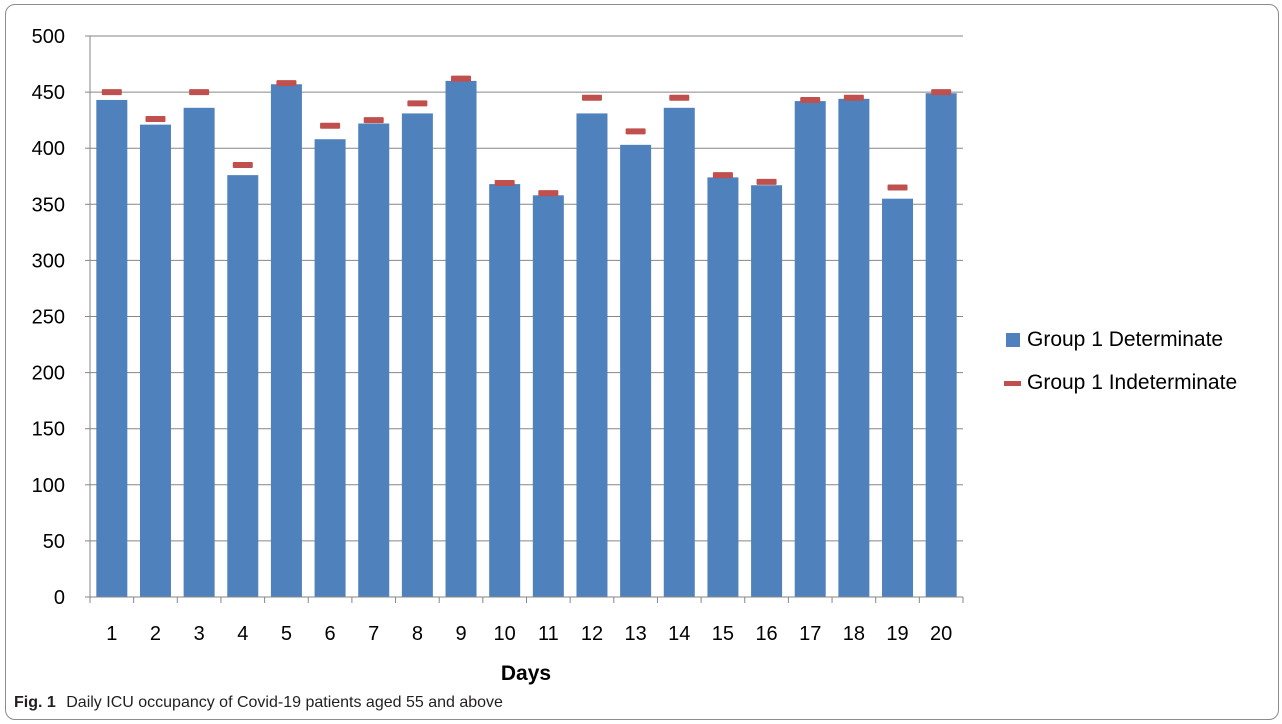 The width and height of the screenshot is (1282, 724). What do you see at coordinates (373, 634) in the screenshot?
I see `x-tick-label: 7` at bounding box center [373, 634].